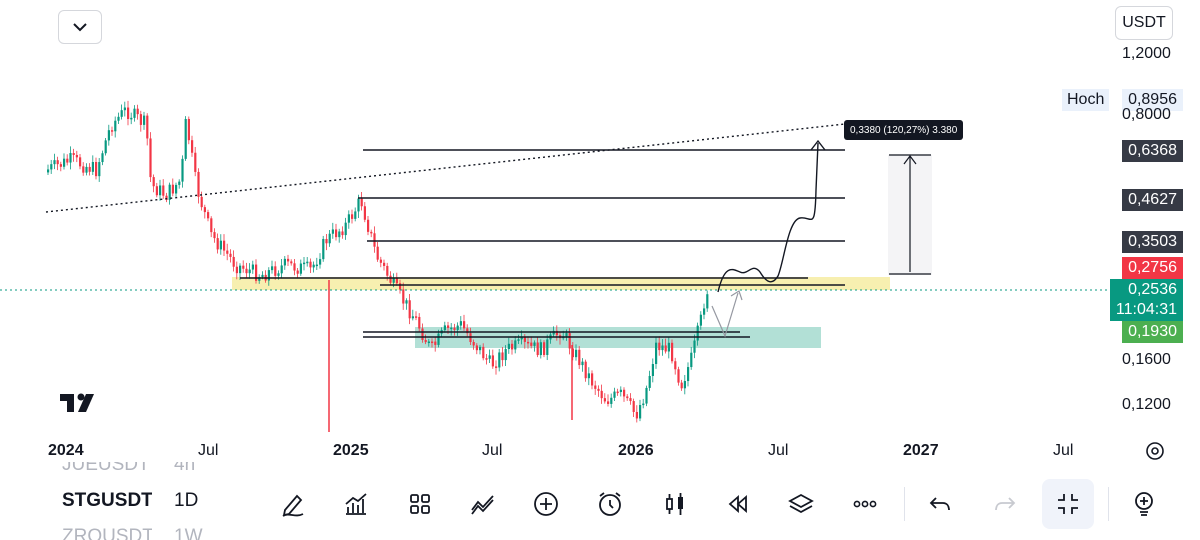 This screenshot has height=540, width=1200. I want to click on symbol-name: JUEUSDT, so click(106, 468).